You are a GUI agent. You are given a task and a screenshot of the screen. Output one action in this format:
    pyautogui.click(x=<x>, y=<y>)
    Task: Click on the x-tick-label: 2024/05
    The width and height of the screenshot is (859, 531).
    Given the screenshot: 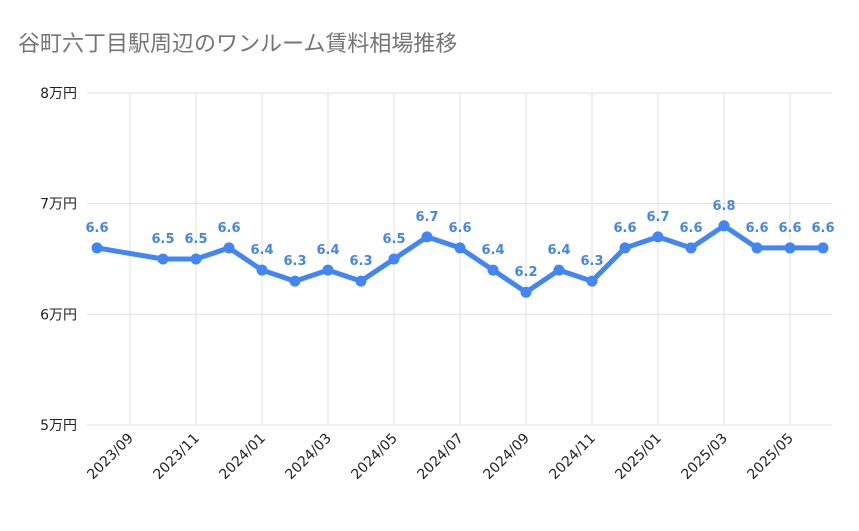 What is the action you would take?
    pyautogui.click(x=374, y=457)
    